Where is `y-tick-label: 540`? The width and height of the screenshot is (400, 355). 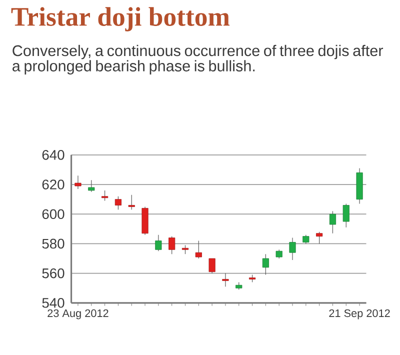 y-tick-label: 540 is located at coordinates (53, 303).